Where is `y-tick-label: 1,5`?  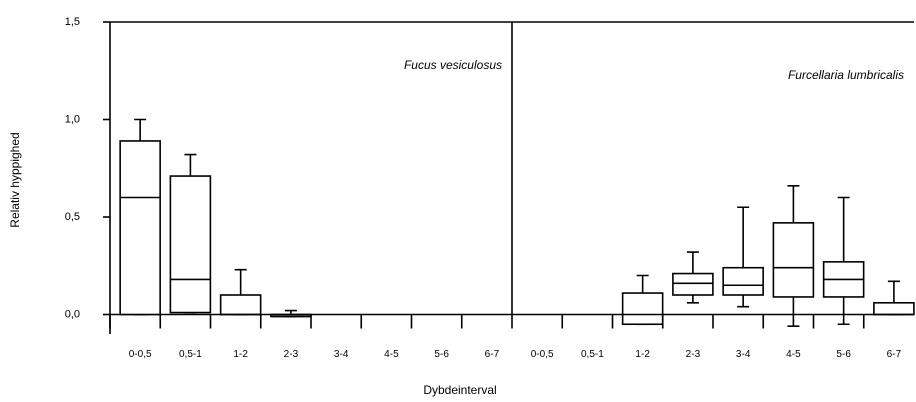 y-tick-label: 1,5 is located at coordinates (72, 22).